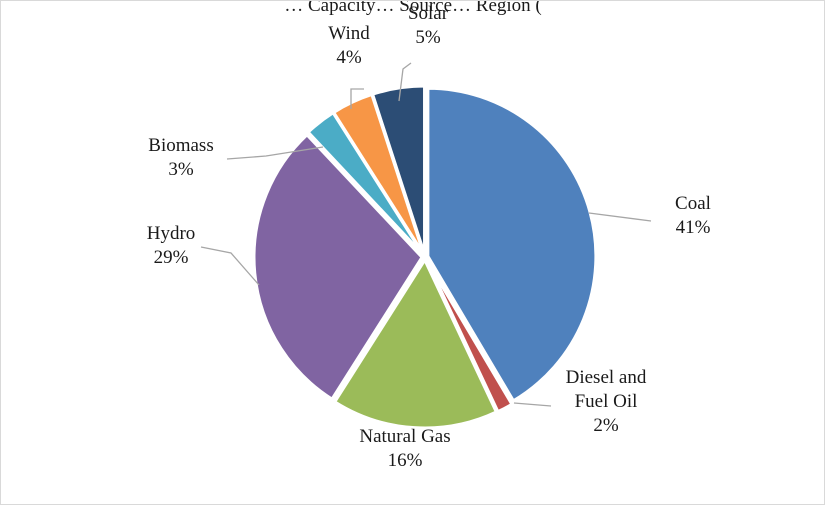  I want to click on data-label-category: Coal, so click(693, 203).